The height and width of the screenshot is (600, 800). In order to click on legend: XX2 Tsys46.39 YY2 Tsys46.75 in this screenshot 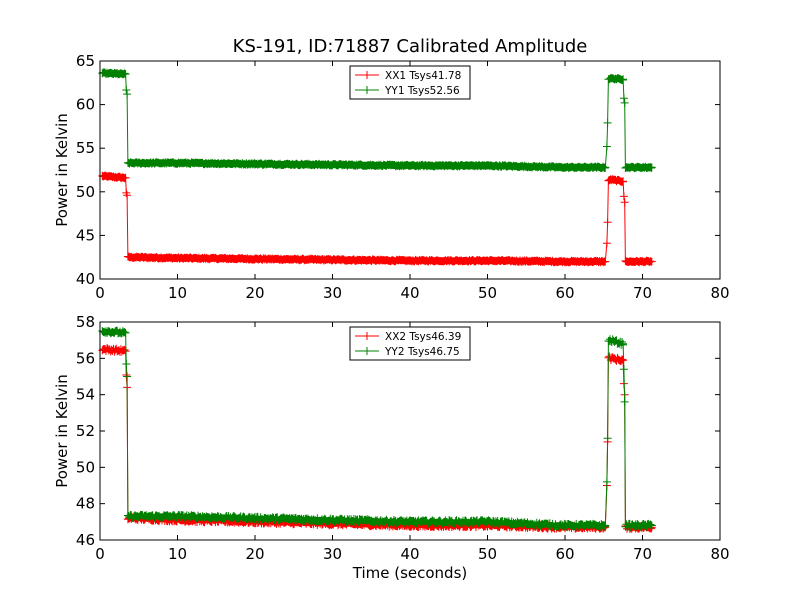, I will do `click(410, 343)`.